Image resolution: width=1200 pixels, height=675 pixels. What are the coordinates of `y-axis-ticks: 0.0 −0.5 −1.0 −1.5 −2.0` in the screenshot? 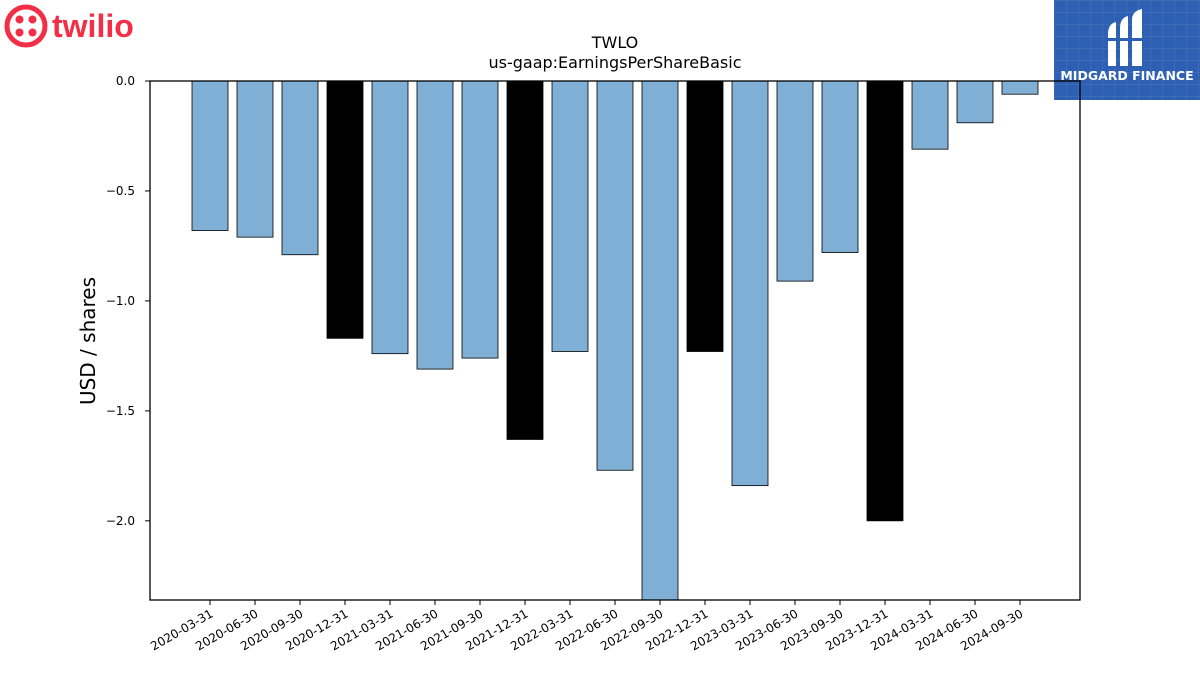 It's located at (128, 301).